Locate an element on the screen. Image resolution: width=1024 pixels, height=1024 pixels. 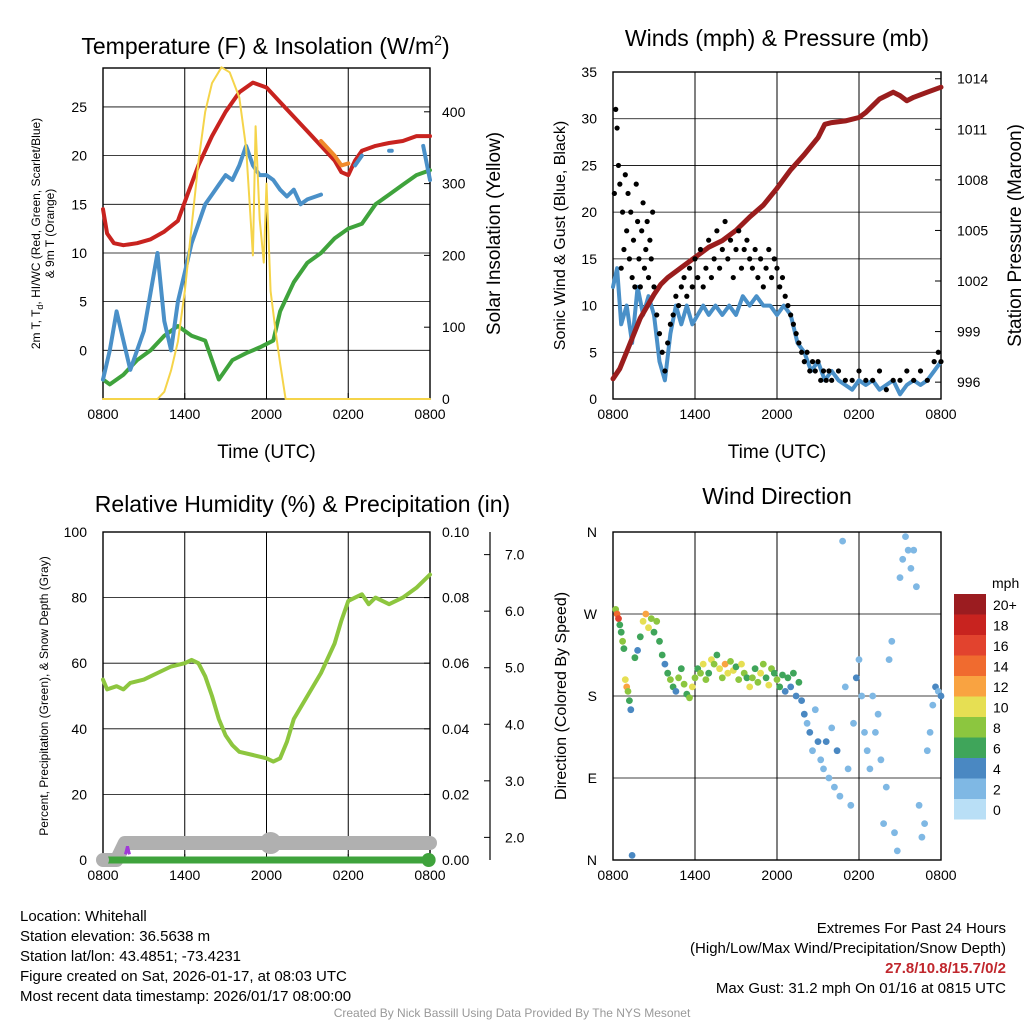
y-right-tick-label: 0.10 is located at coordinates (455, 532).